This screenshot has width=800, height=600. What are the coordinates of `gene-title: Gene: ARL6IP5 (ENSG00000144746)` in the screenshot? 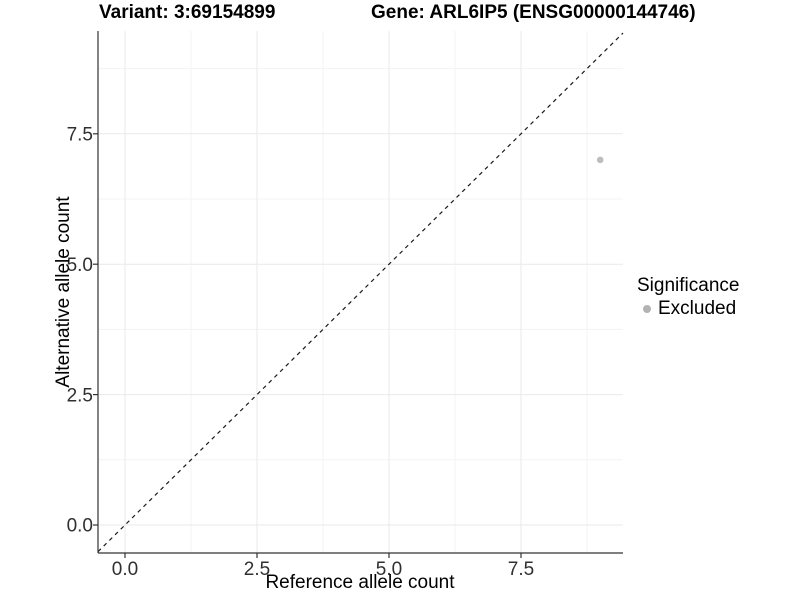 It's located at (533, 12).